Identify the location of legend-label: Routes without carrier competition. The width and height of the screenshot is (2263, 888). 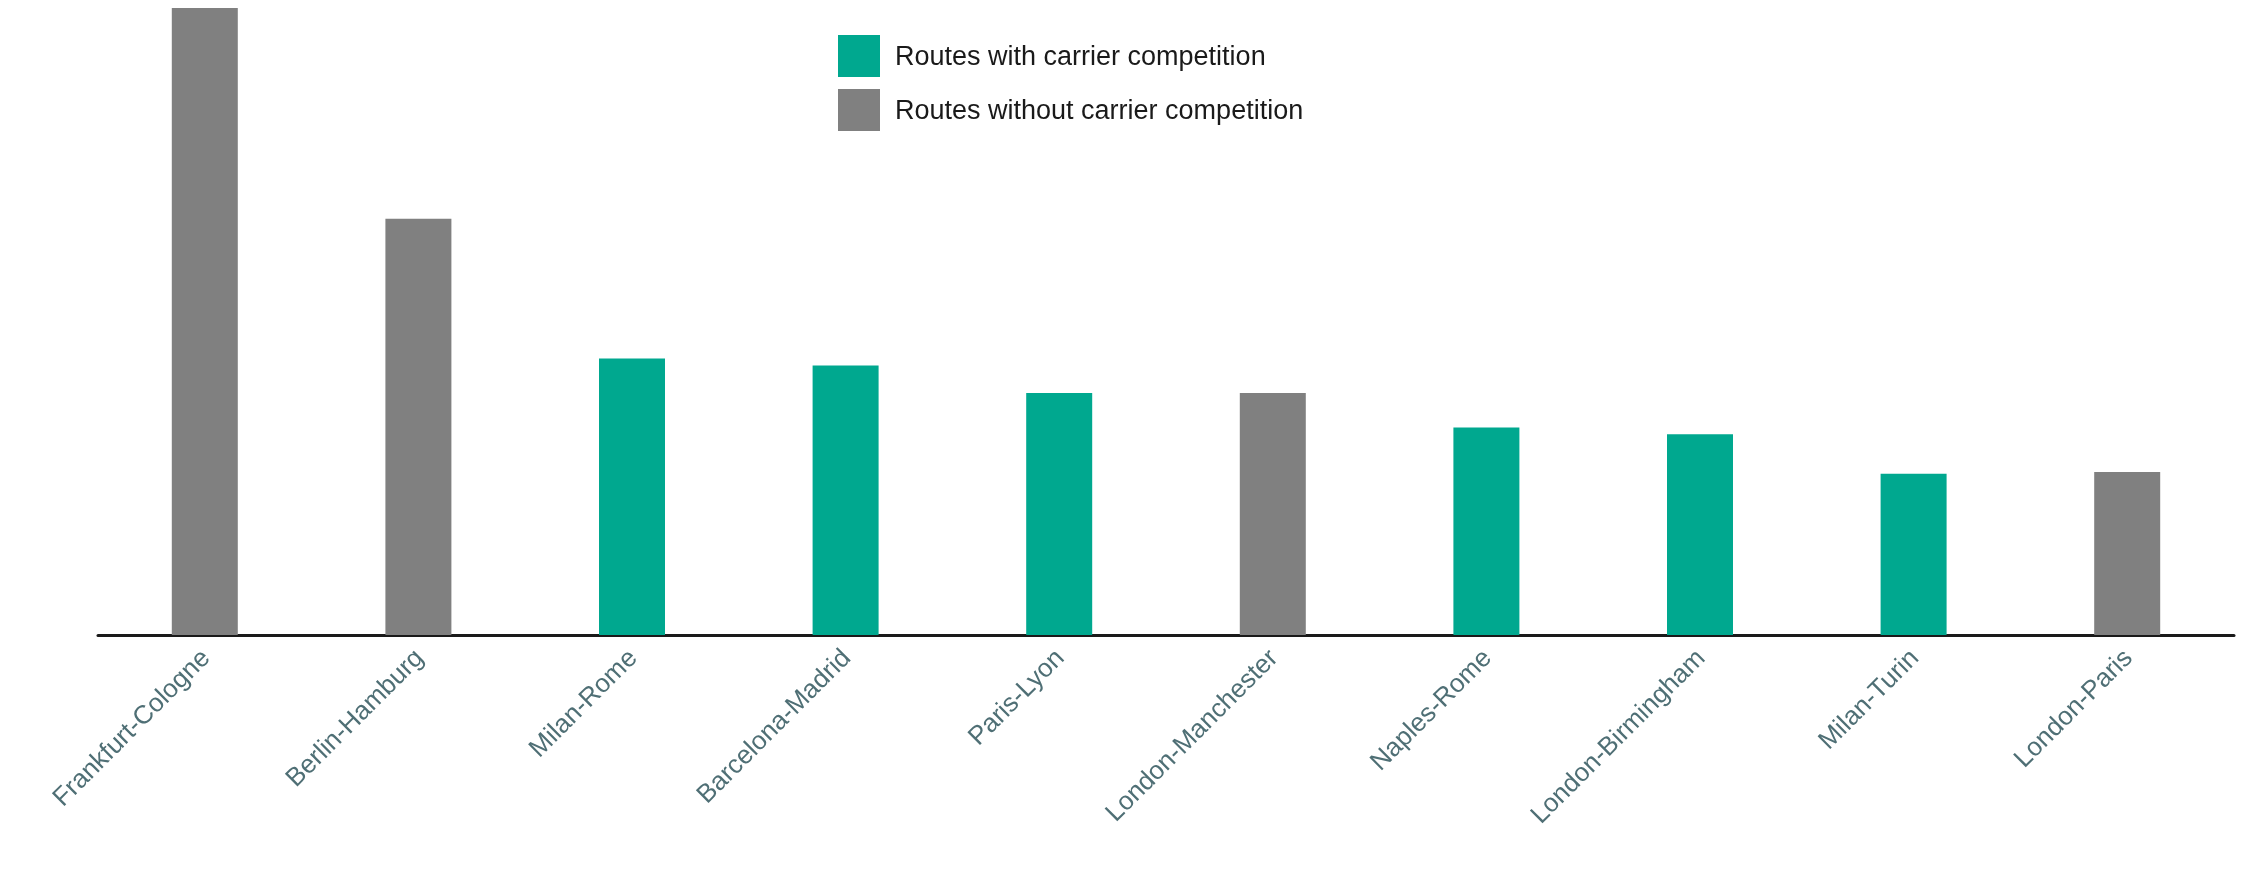
(1099, 110).